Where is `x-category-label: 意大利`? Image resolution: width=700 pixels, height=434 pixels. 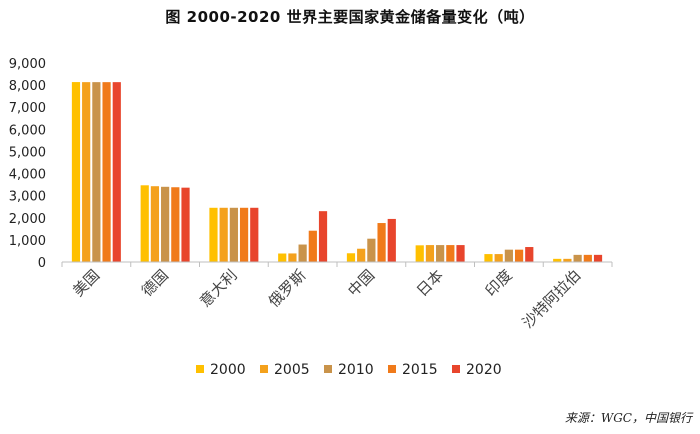 x-category-label: 意大利 is located at coordinates (218, 288).